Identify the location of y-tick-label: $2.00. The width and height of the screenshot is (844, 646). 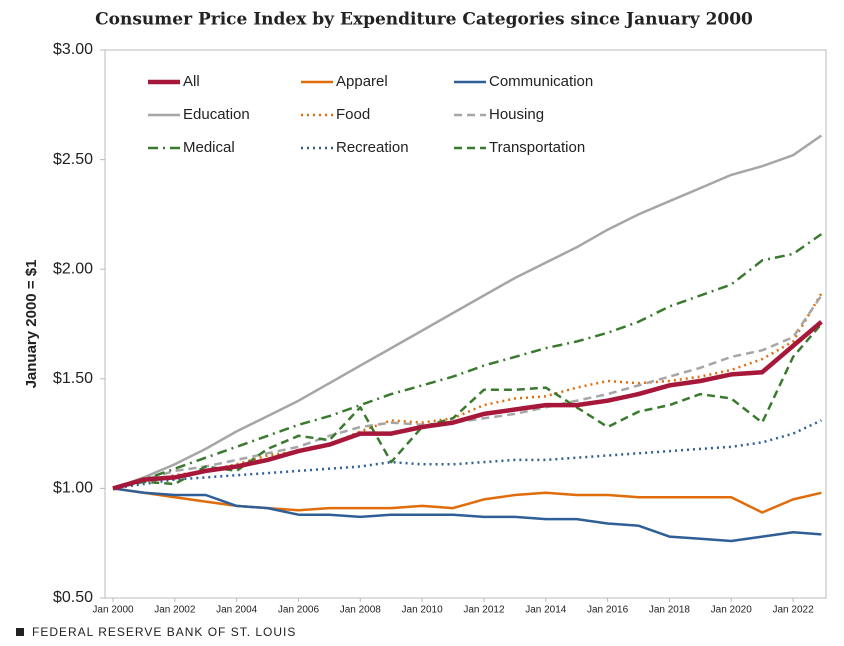
(73, 268).